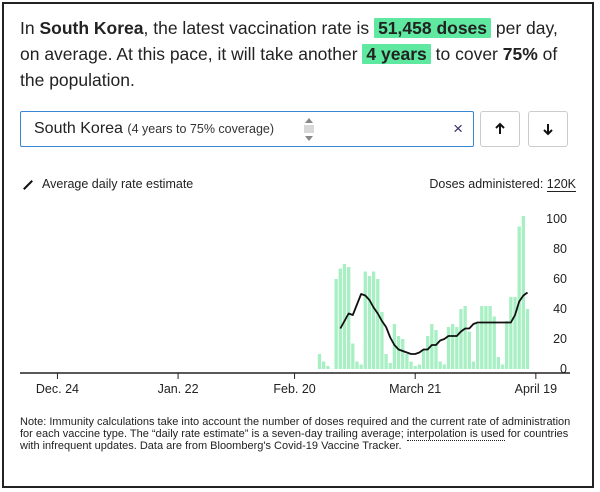  I want to click on spinner-thumb, so click(309, 129).